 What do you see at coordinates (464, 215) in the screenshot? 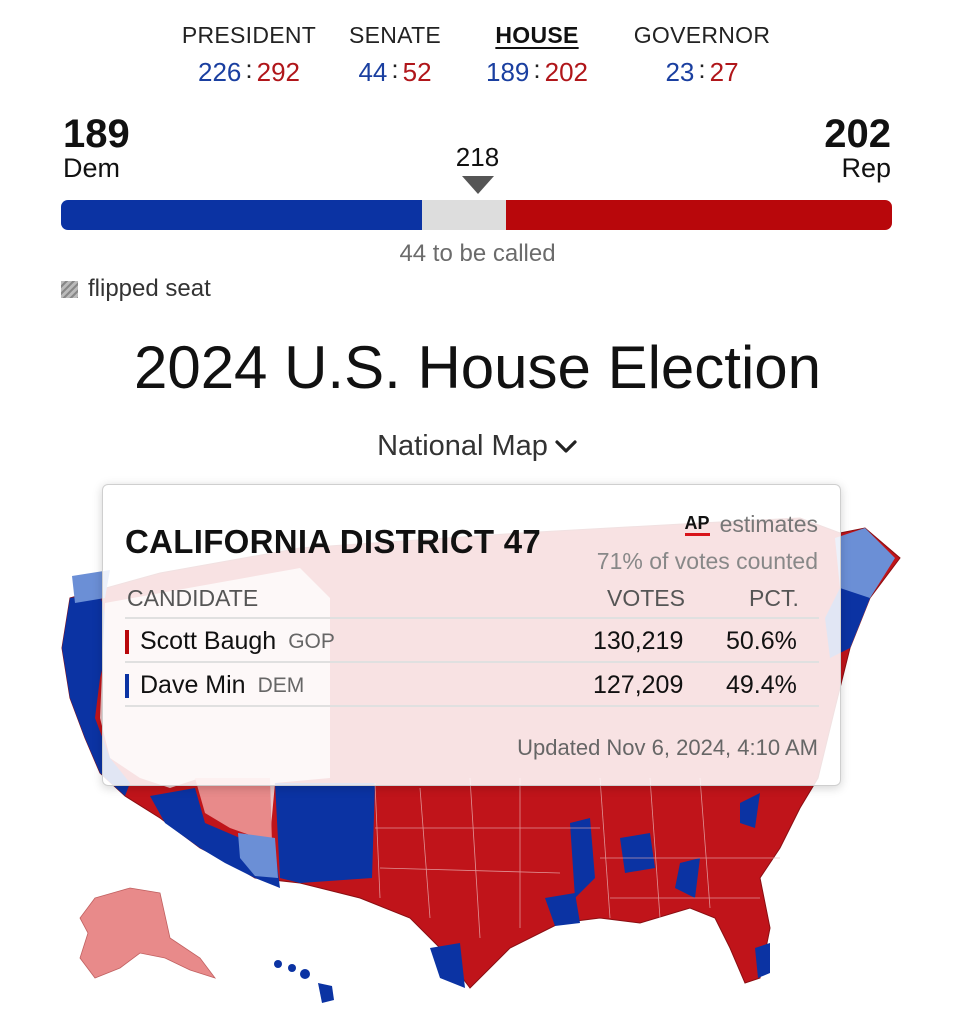
I see `uncalled-seats-segment` at bounding box center [464, 215].